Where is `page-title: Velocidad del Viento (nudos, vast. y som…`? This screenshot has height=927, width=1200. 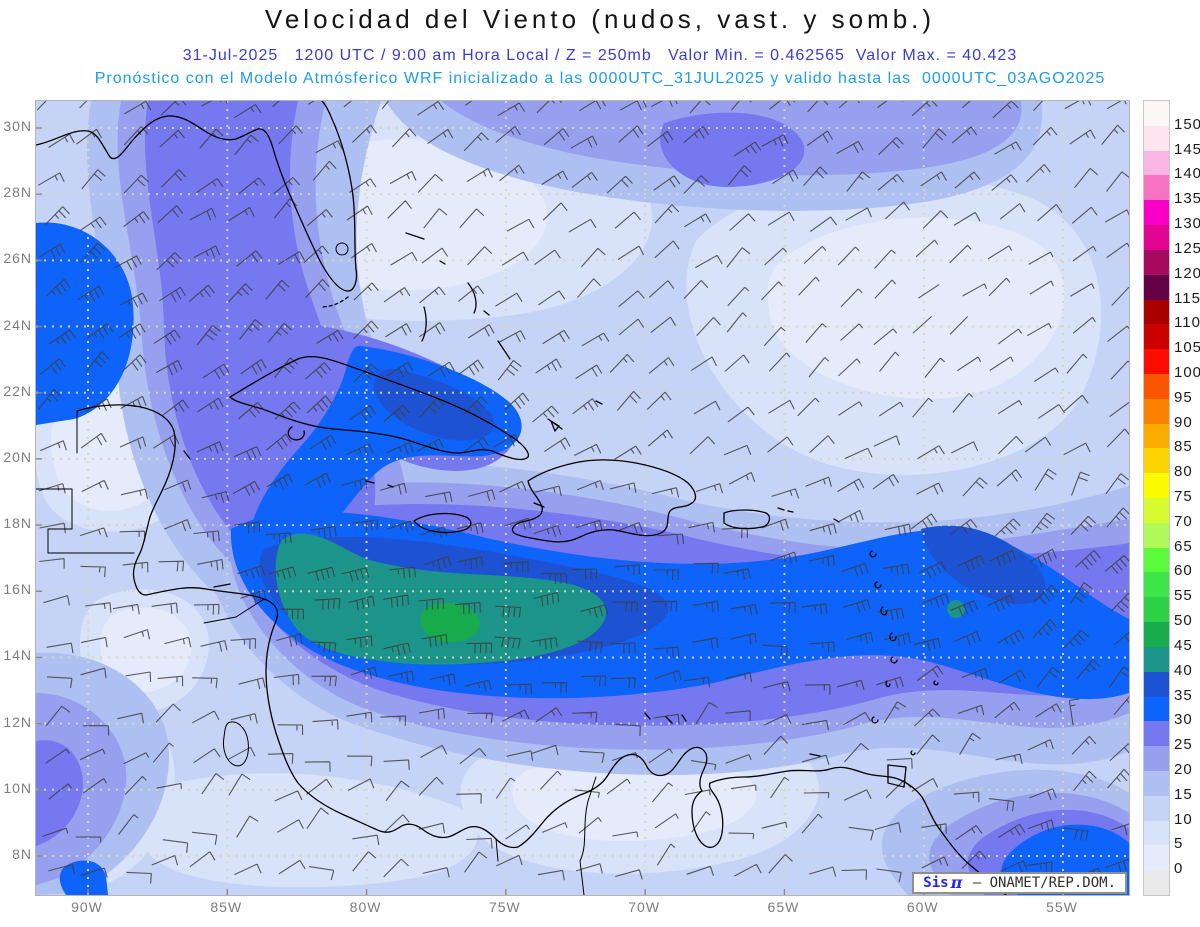 page-title: Velocidad del Viento (nudos, vast. y som… is located at coordinates (600, 19).